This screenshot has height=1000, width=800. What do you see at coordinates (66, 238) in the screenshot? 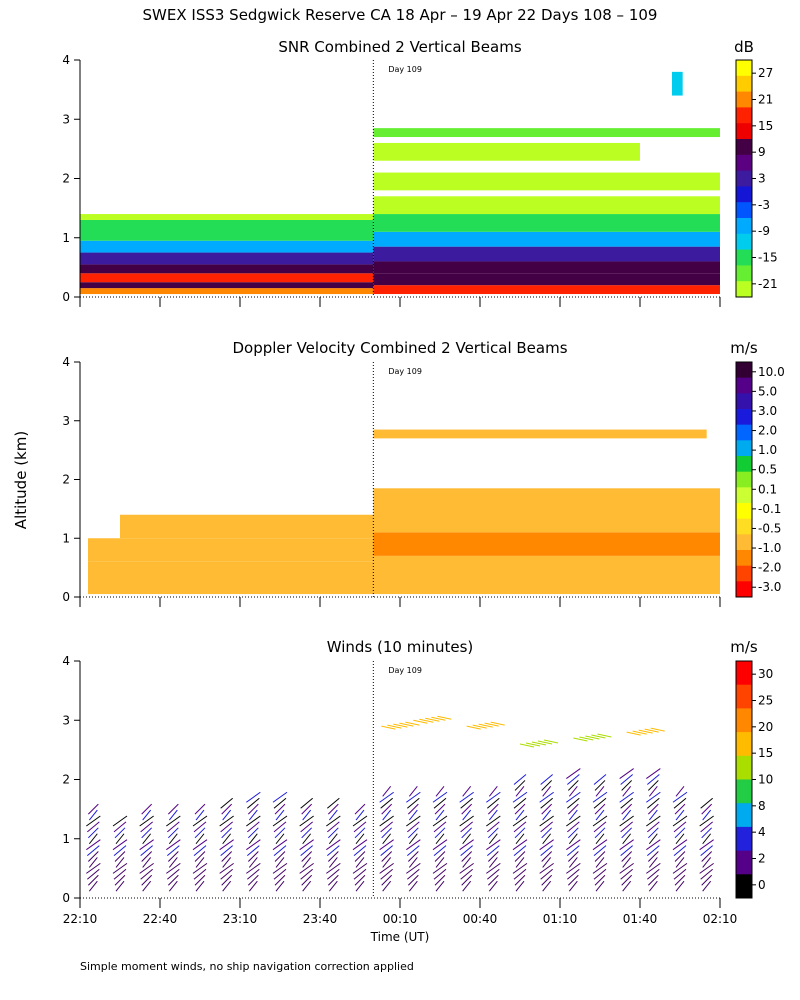
I see `snr-ytick-label-1: 1` at bounding box center [66, 238].